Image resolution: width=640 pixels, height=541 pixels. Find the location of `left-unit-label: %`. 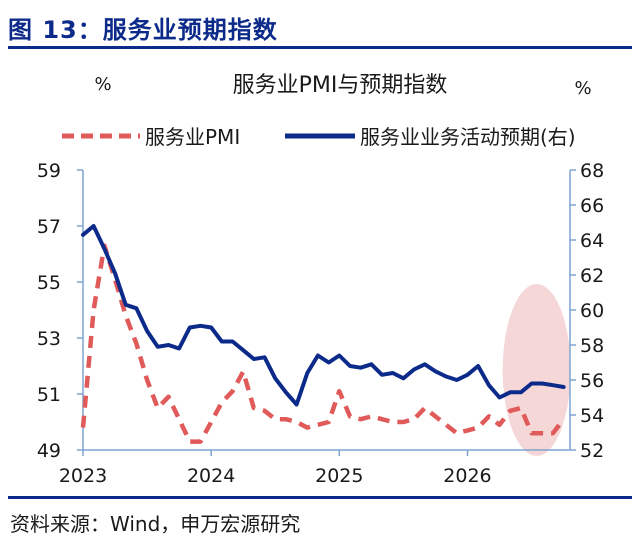

left-unit-label: % is located at coordinates (102, 84).